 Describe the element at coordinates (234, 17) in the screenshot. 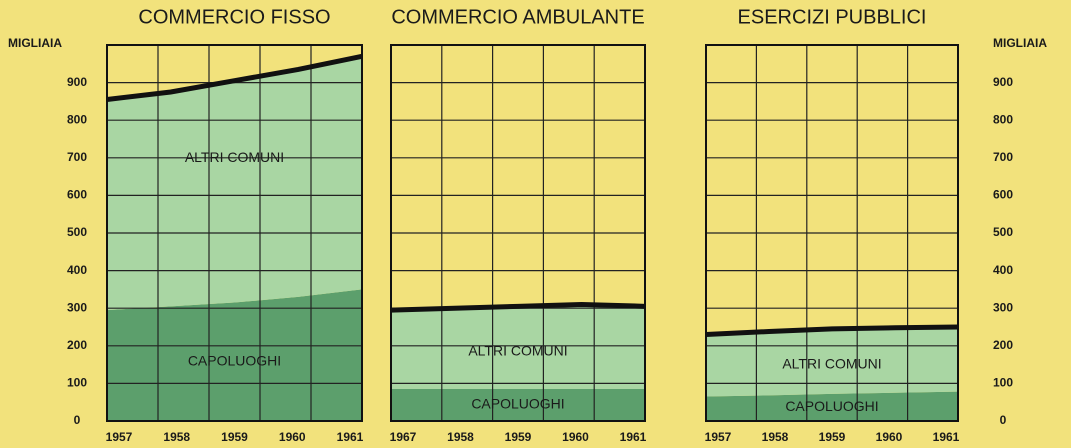

I see `chart-title: COMMERCIO FISSO` at that location.